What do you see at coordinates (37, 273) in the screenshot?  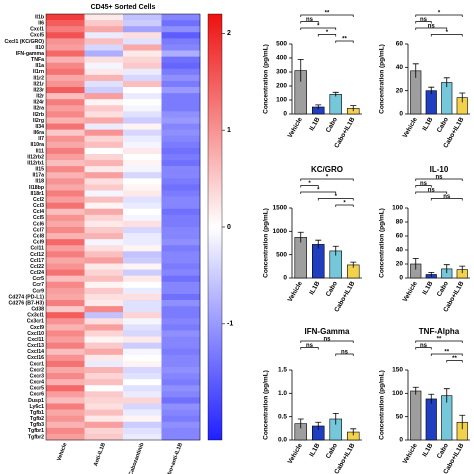 I see `row-label: Ccl24` at bounding box center [37, 273].